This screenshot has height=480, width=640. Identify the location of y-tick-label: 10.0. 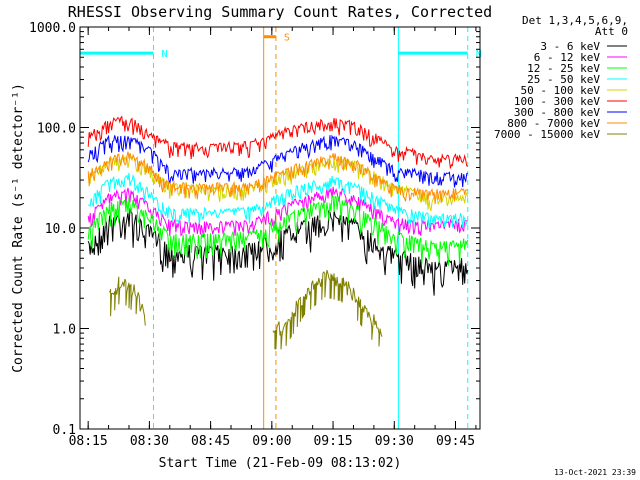
(60, 229).